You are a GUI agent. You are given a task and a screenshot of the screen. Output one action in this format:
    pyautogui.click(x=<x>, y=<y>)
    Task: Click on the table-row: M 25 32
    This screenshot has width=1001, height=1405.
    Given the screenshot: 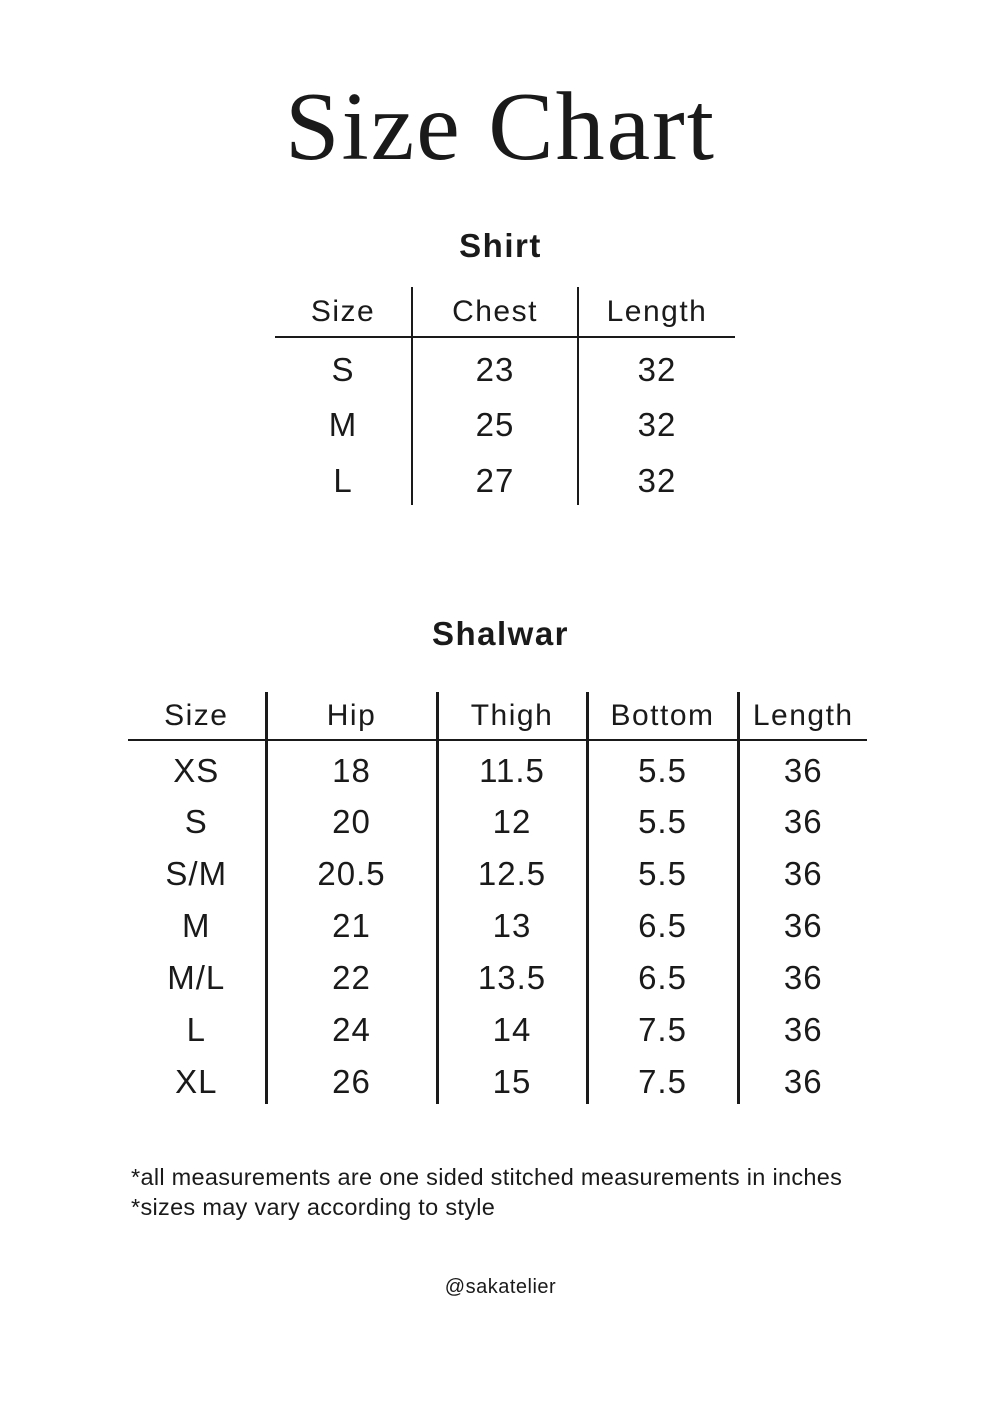 What is the action you would take?
    pyautogui.click(x=505, y=421)
    